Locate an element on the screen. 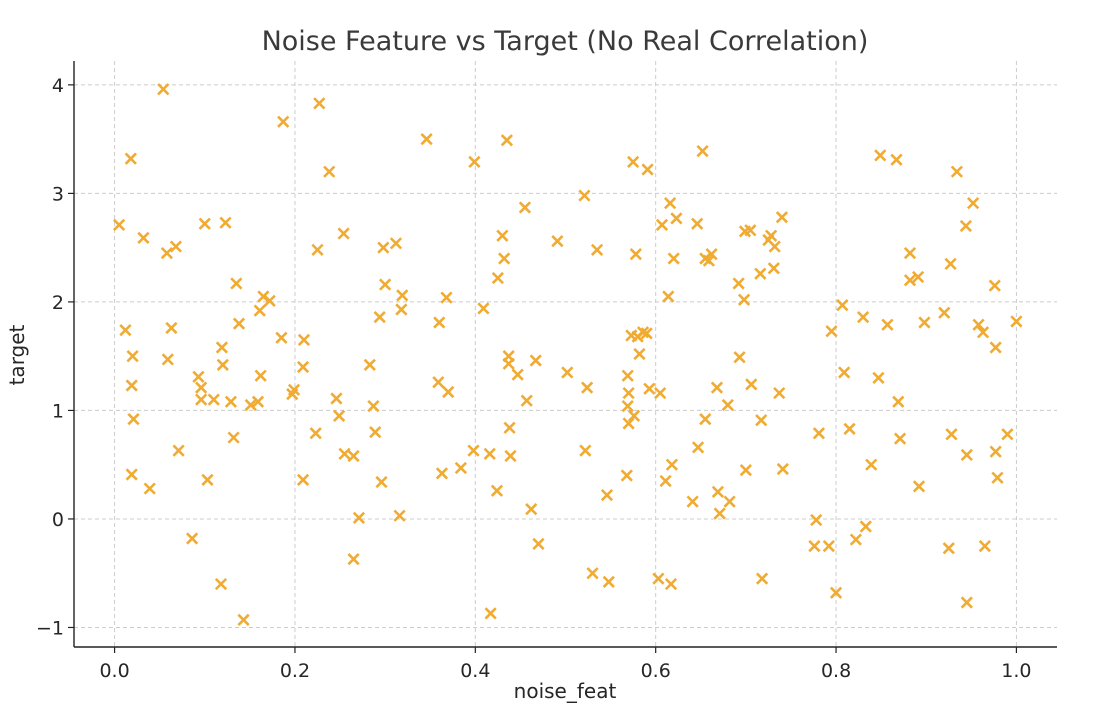 The width and height of the screenshot is (1118, 718). x-axis-label: noise_feat is located at coordinates (565, 691).